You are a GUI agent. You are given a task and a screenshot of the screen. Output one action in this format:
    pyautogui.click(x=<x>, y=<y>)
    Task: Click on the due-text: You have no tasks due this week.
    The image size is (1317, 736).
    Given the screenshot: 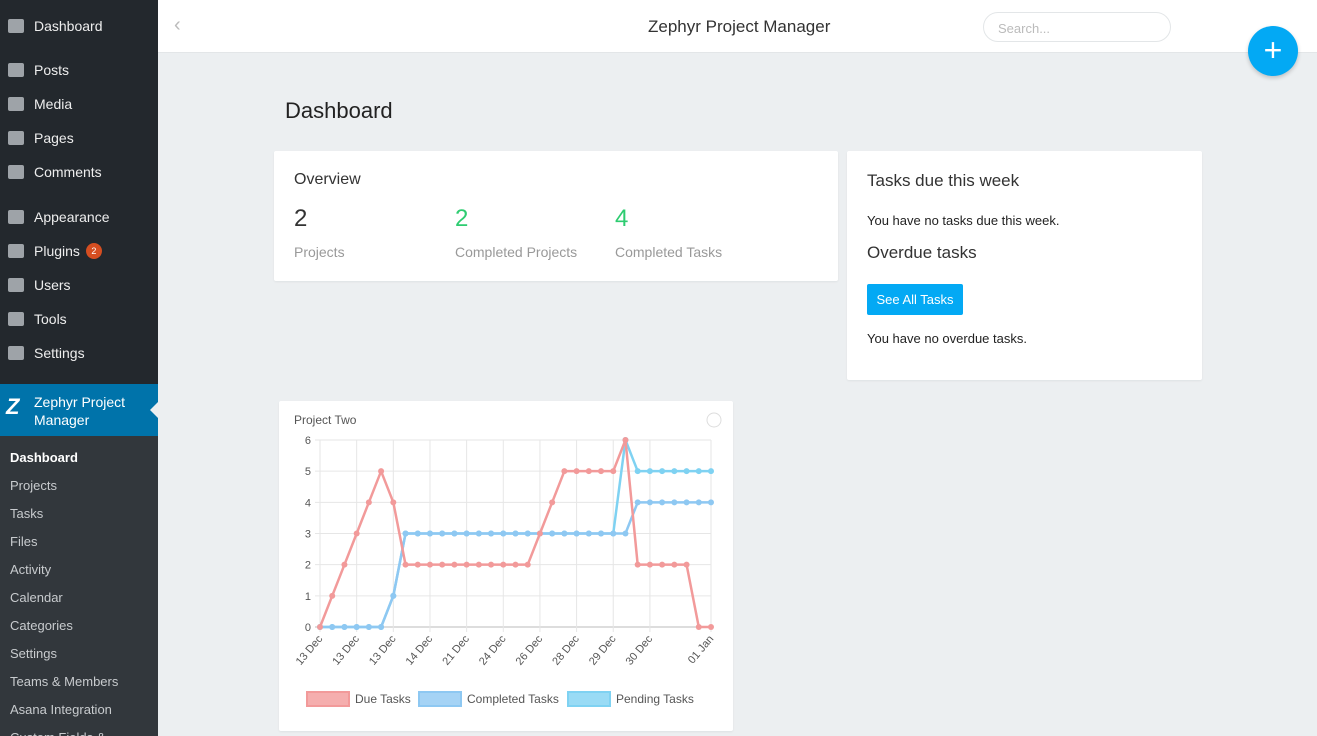 What is the action you would take?
    pyautogui.click(x=963, y=220)
    